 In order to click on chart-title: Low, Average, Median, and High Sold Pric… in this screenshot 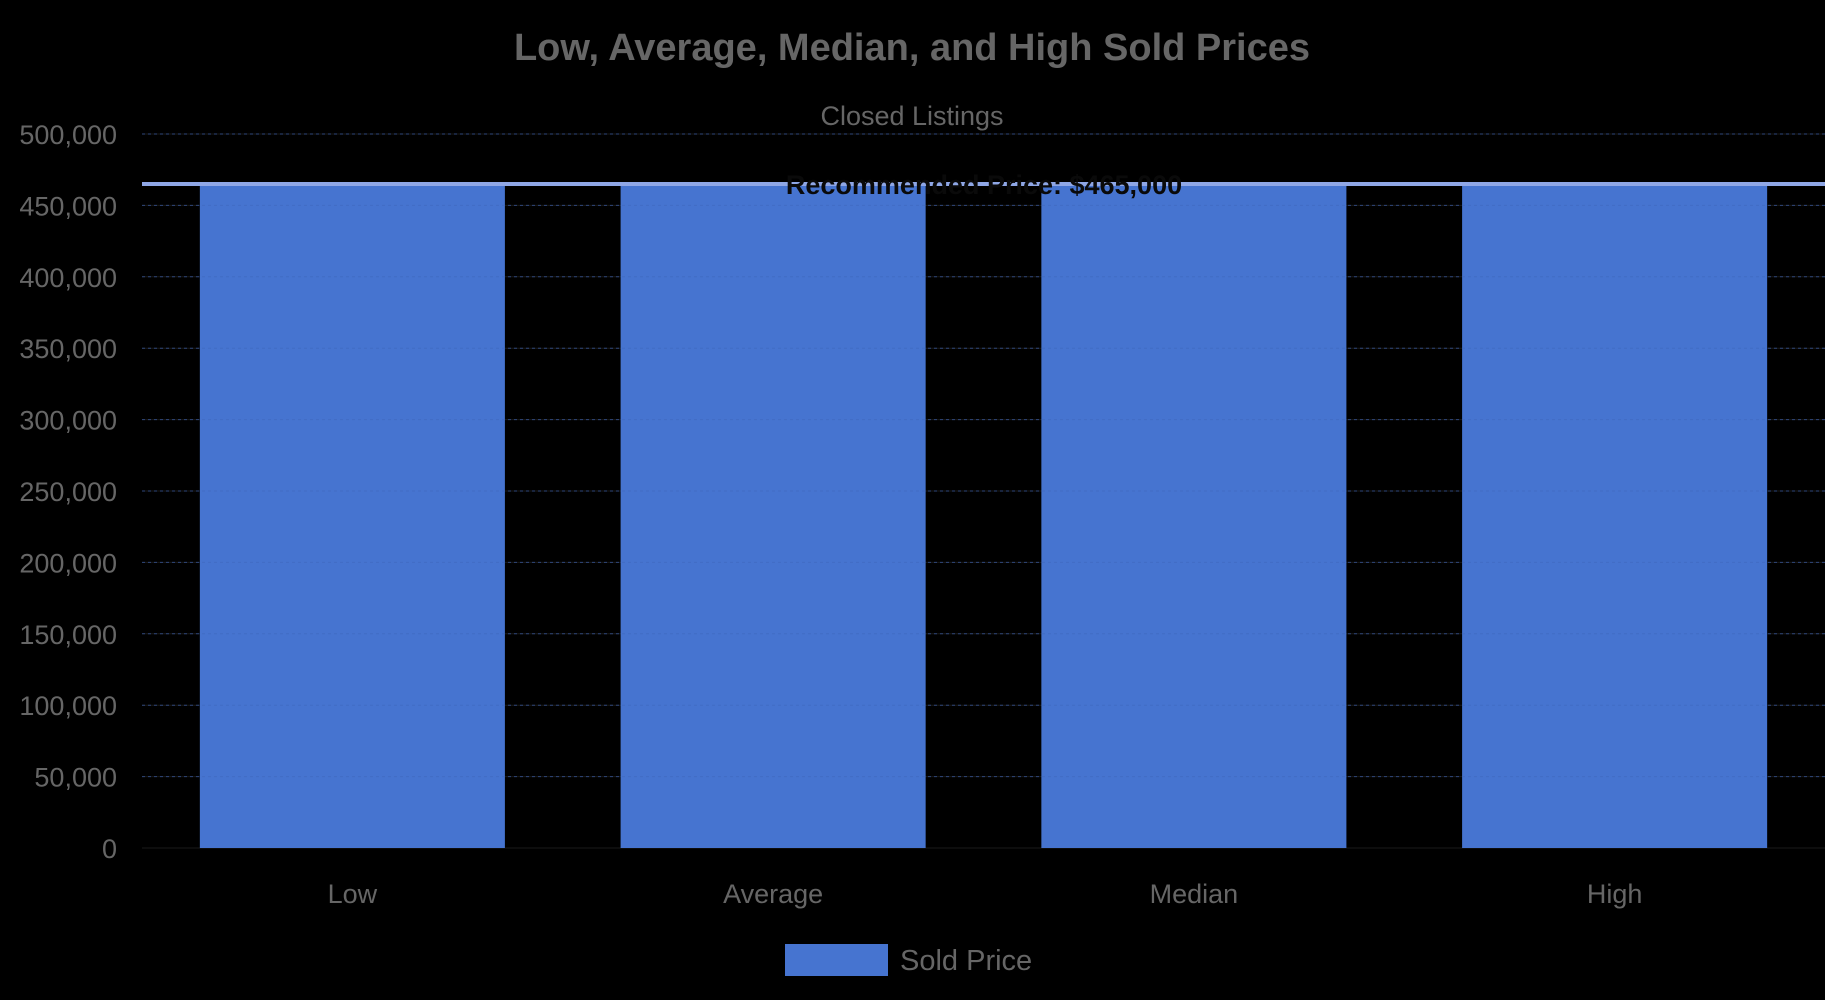, I will do `click(912, 48)`.